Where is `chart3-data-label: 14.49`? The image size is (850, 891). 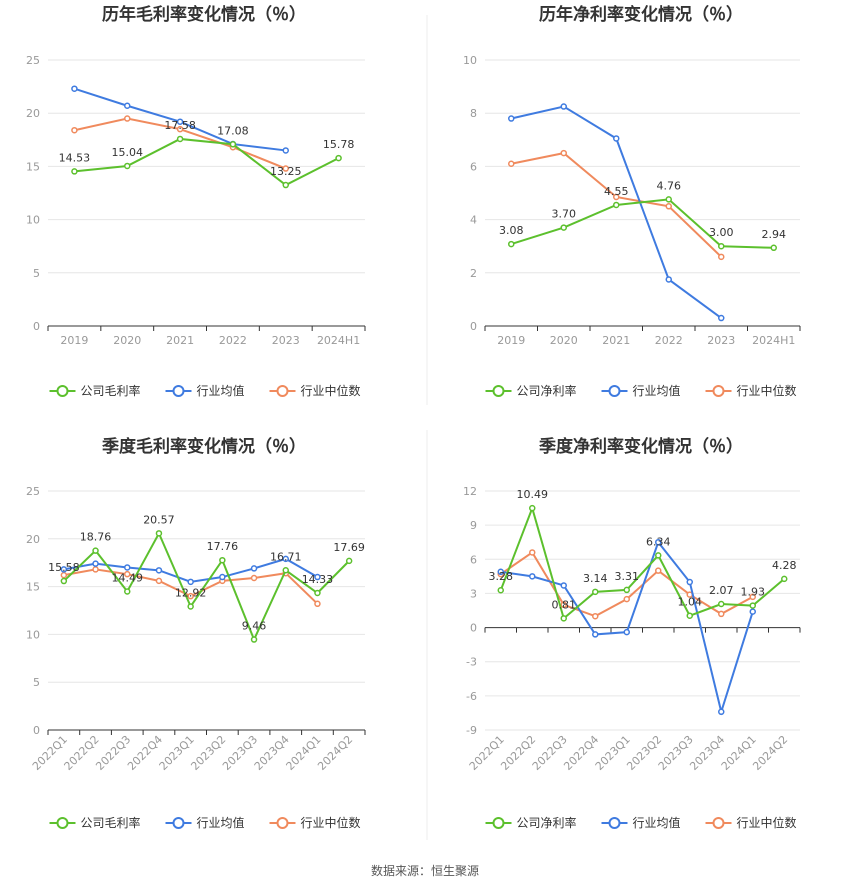 chart3-data-label: 14.49 is located at coordinates (128, 577).